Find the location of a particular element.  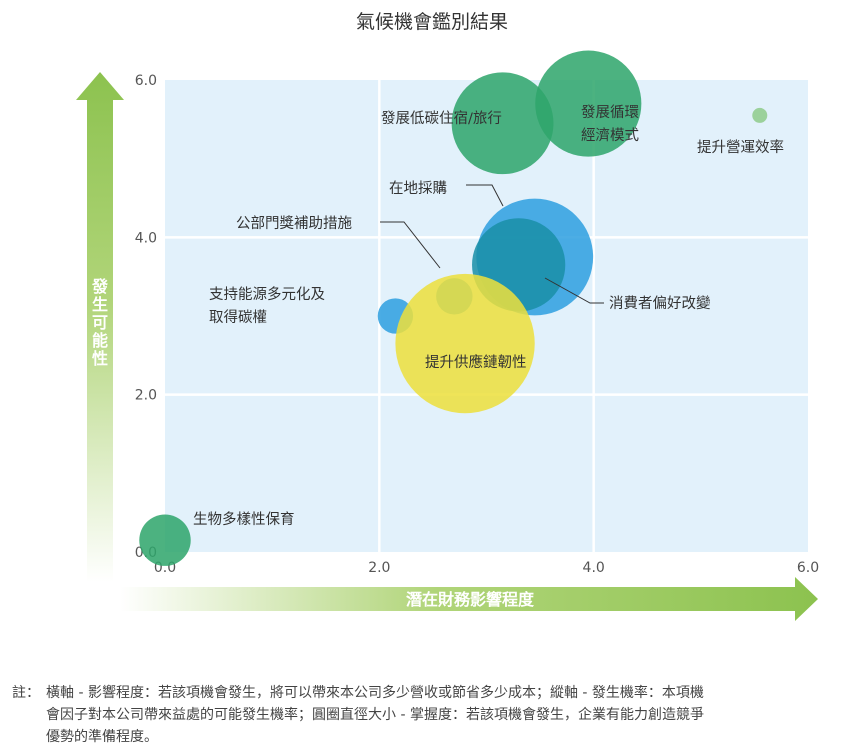

x-tick-label: 6.0 is located at coordinates (808, 568).